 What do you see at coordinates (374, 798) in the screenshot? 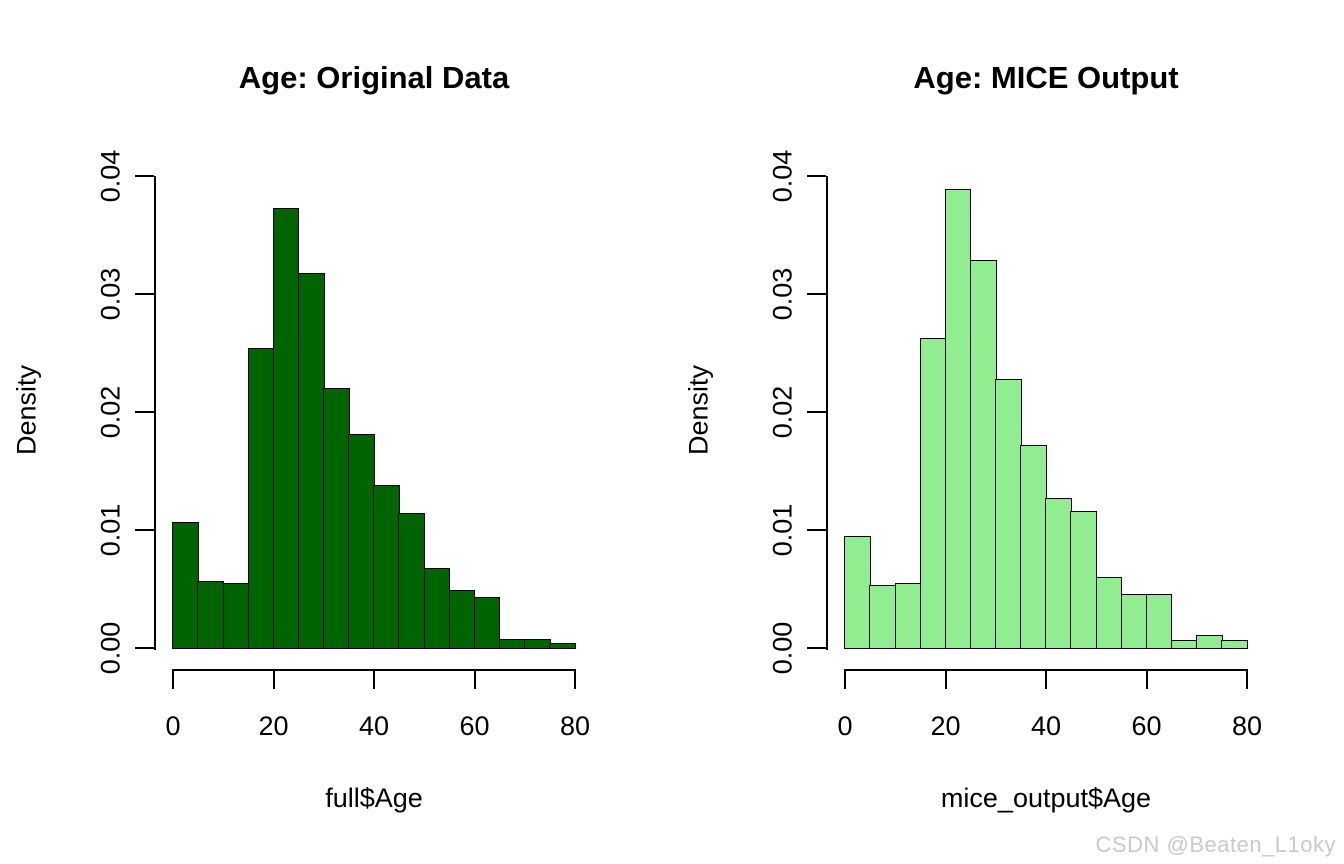
I see `x-axis-label: full$Age` at bounding box center [374, 798].